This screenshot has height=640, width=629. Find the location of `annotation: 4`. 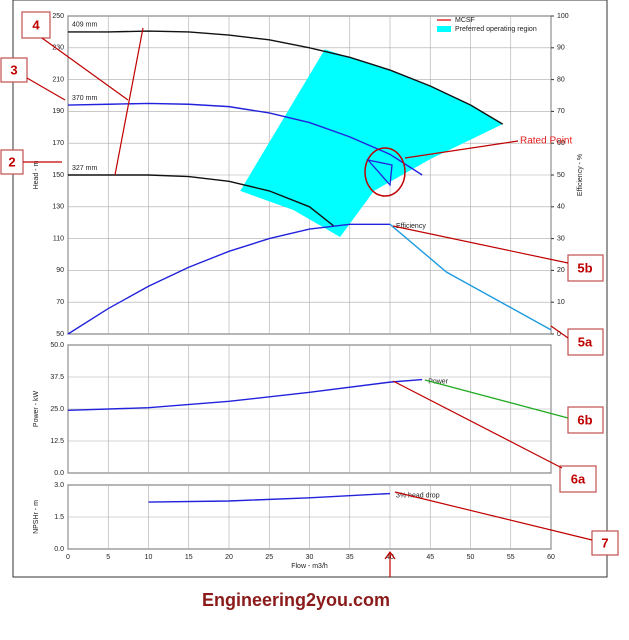

annotation: 4 is located at coordinates (36, 24).